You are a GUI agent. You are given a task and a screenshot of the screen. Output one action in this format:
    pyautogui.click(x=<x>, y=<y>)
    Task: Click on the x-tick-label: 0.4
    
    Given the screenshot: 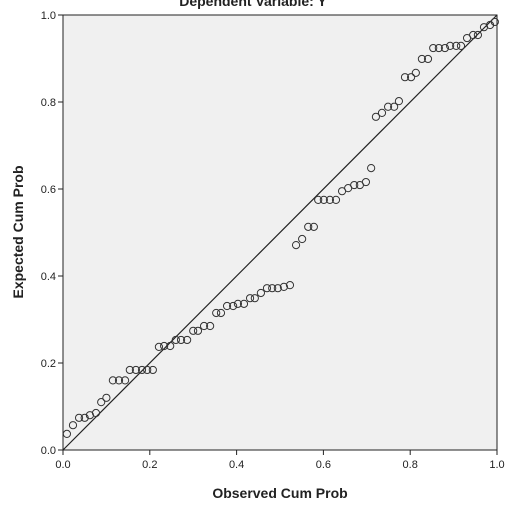 What is the action you would take?
    pyautogui.click(x=236, y=465)
    